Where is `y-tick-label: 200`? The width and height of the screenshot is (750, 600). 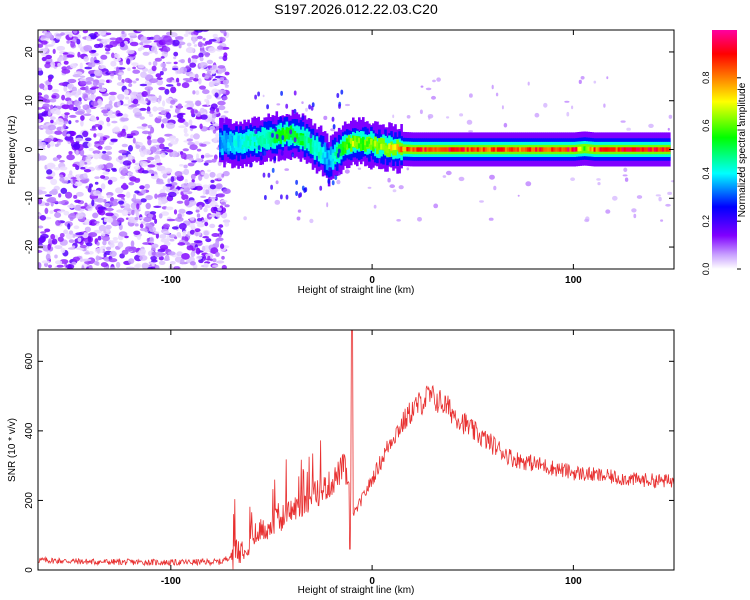
y-tick-label: 200 is located at coordinates (29, 500).